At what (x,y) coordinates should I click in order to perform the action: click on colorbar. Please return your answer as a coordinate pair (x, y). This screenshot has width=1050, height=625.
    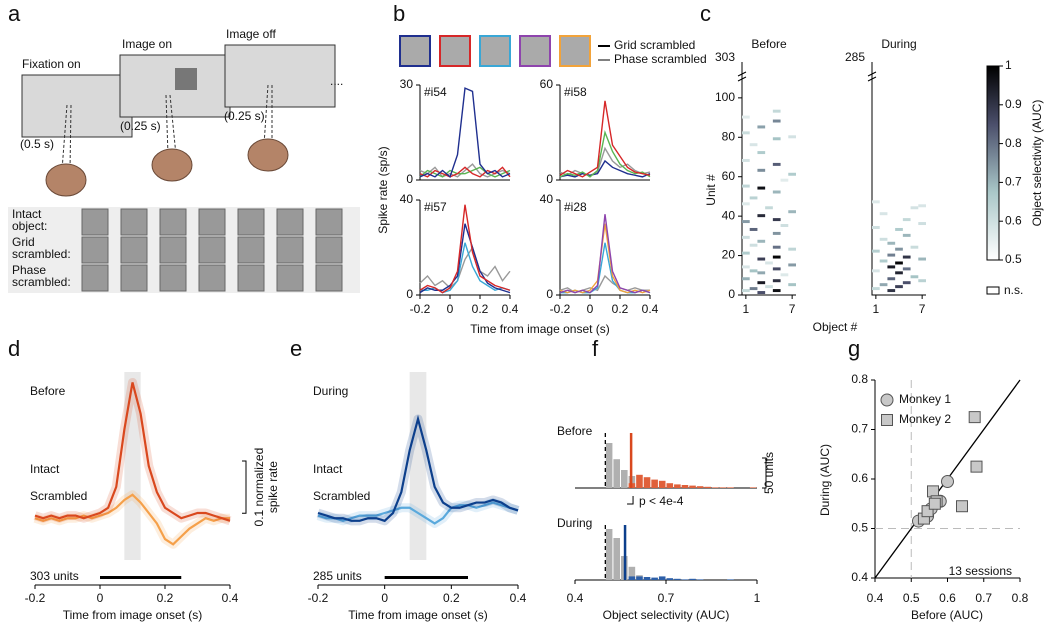
    Looking at the image, I should click on (993, 163).